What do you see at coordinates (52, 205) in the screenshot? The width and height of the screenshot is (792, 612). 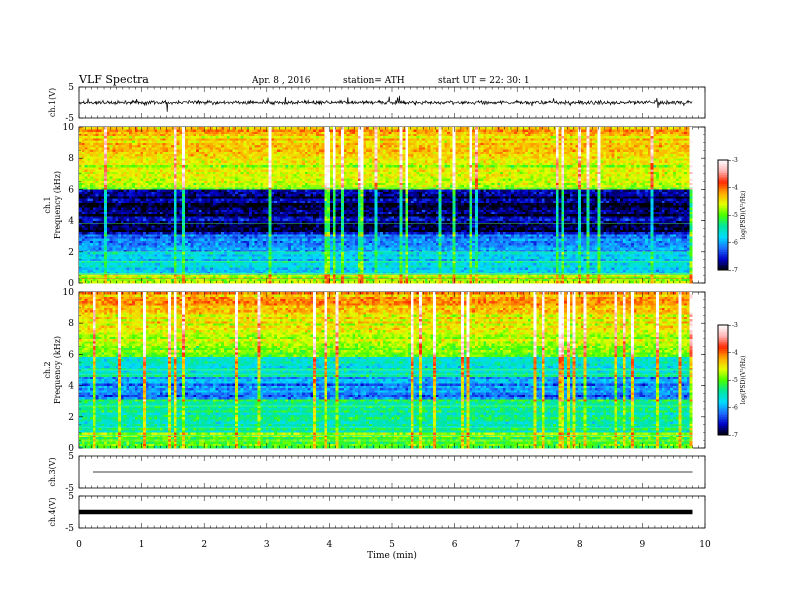 I see `y-axis-label: ch.1Frequency (kHz)` at bounding box center [52, 205].